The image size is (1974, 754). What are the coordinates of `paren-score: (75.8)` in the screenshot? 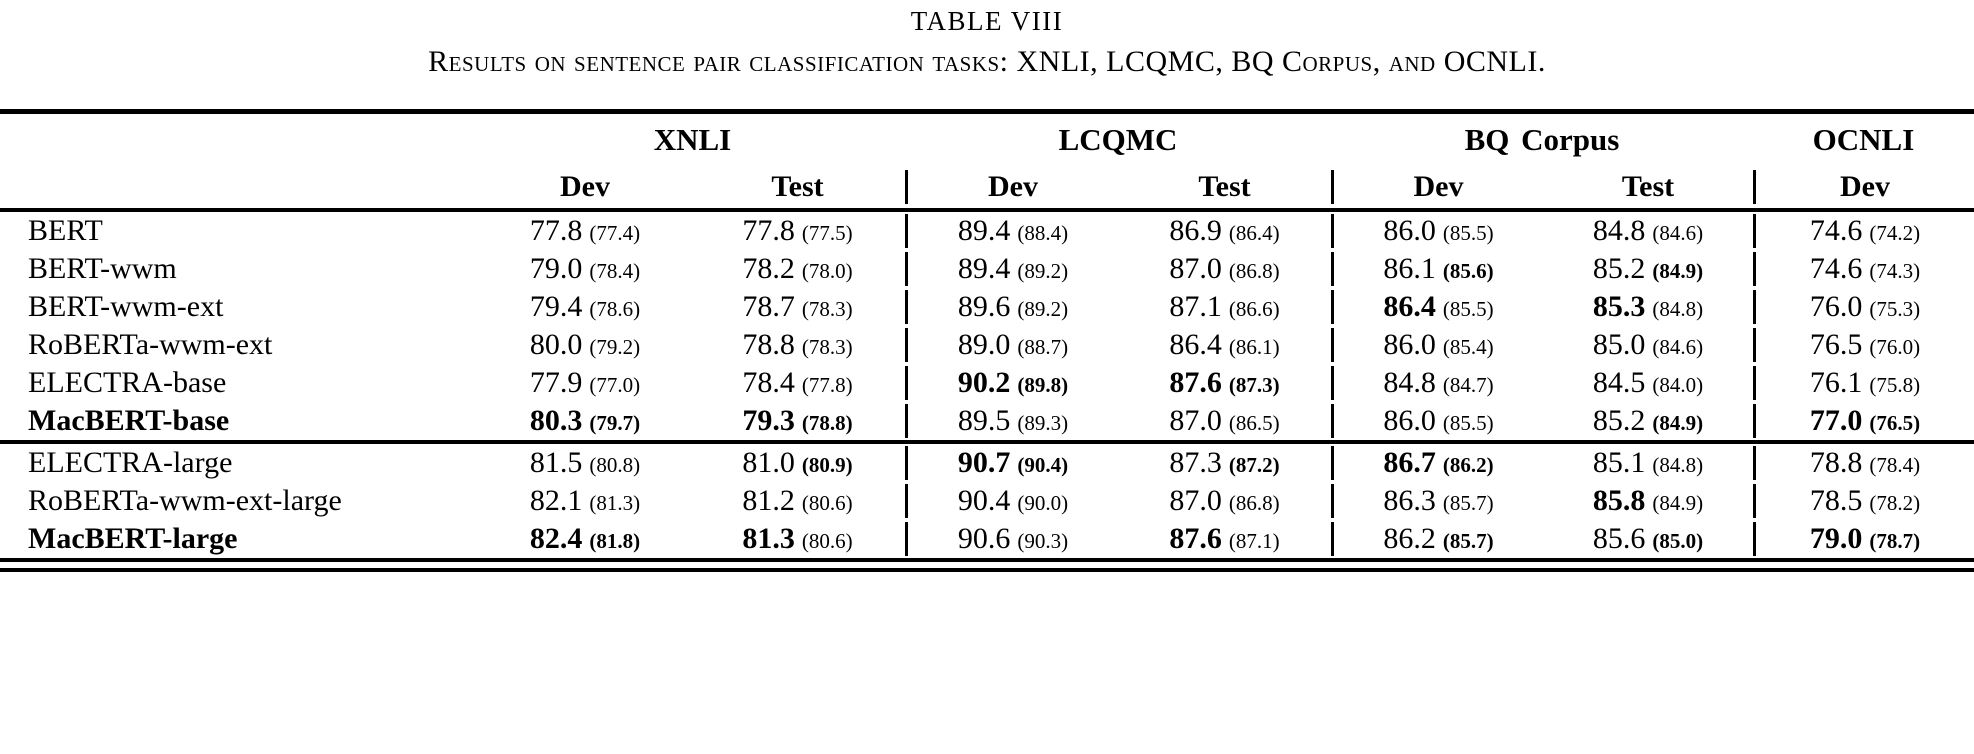 It's located at (1895, 385).